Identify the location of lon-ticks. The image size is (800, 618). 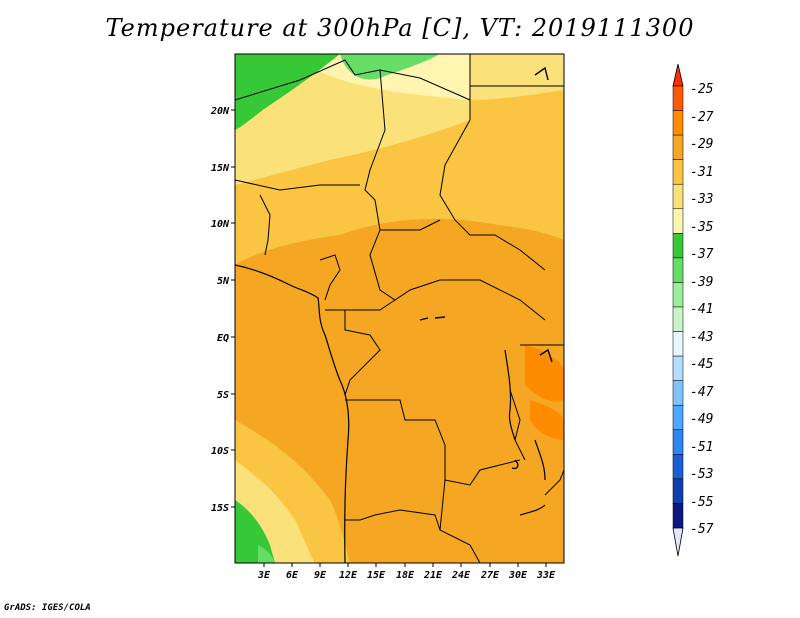
(405, 565).